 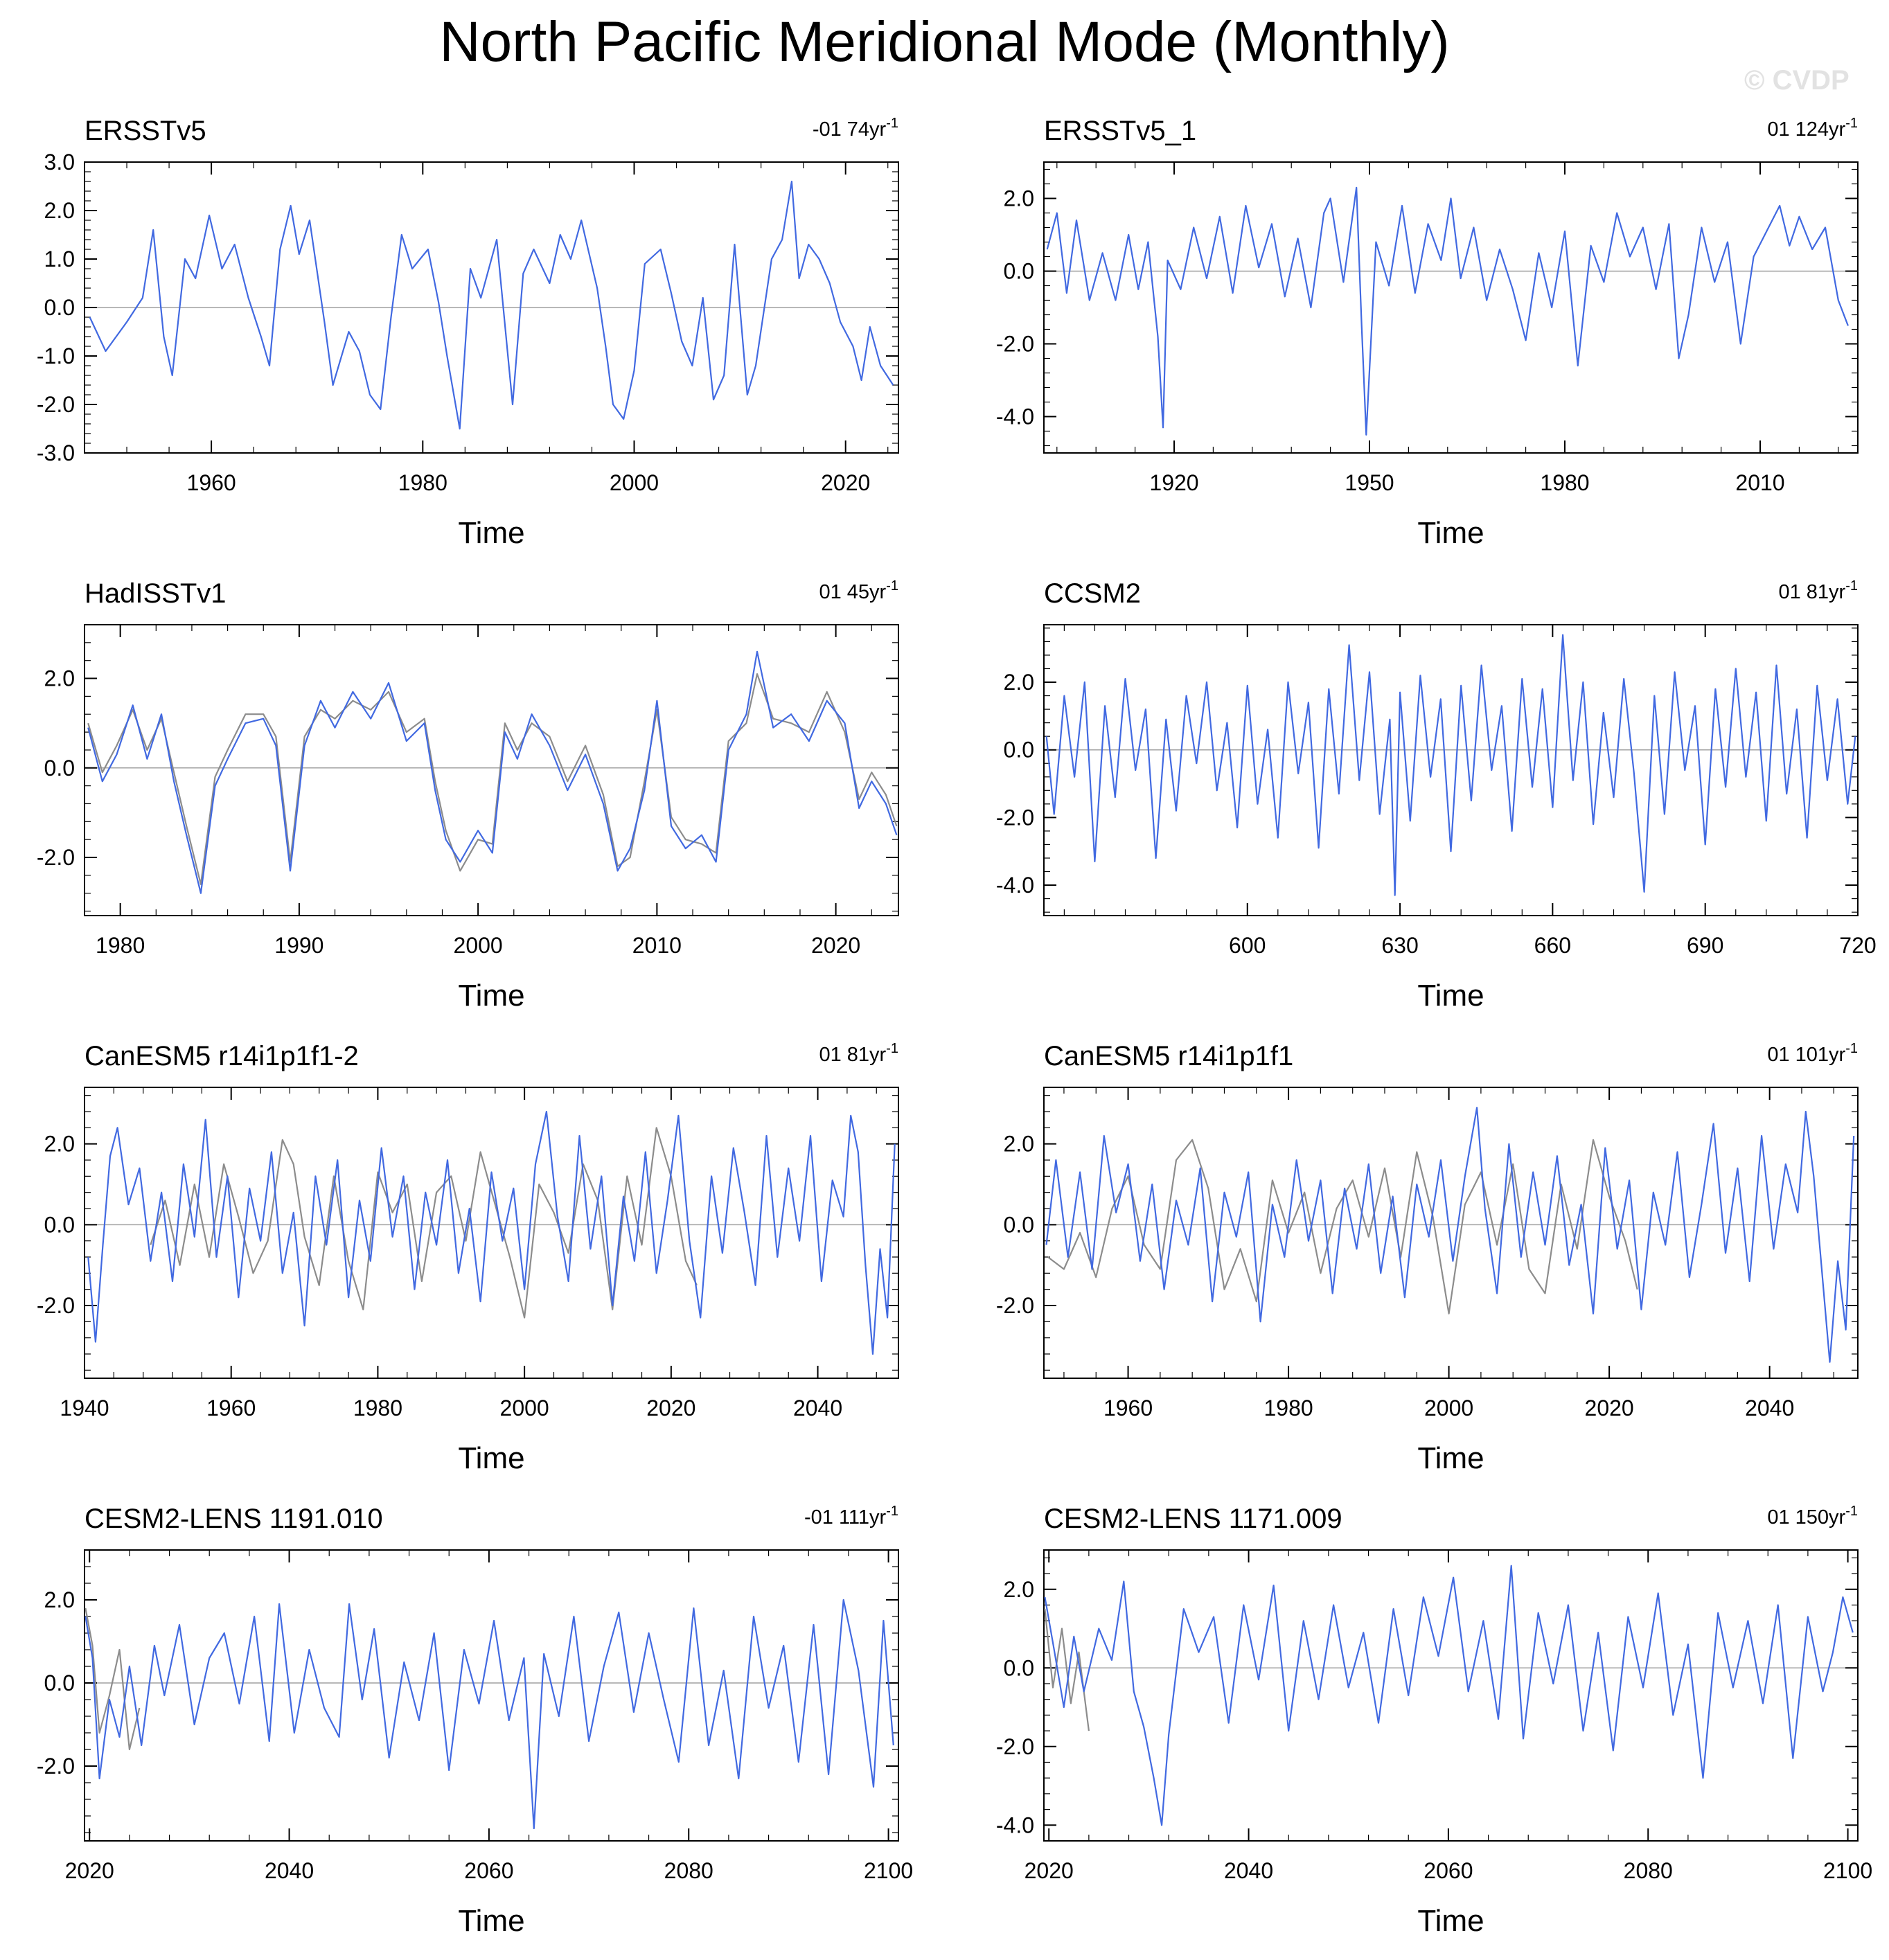 What do you see at coordinates (1806, 1055) in the screenshot?
I see `trend-value: 01 101yr` at bounding box center [1806, 1055].